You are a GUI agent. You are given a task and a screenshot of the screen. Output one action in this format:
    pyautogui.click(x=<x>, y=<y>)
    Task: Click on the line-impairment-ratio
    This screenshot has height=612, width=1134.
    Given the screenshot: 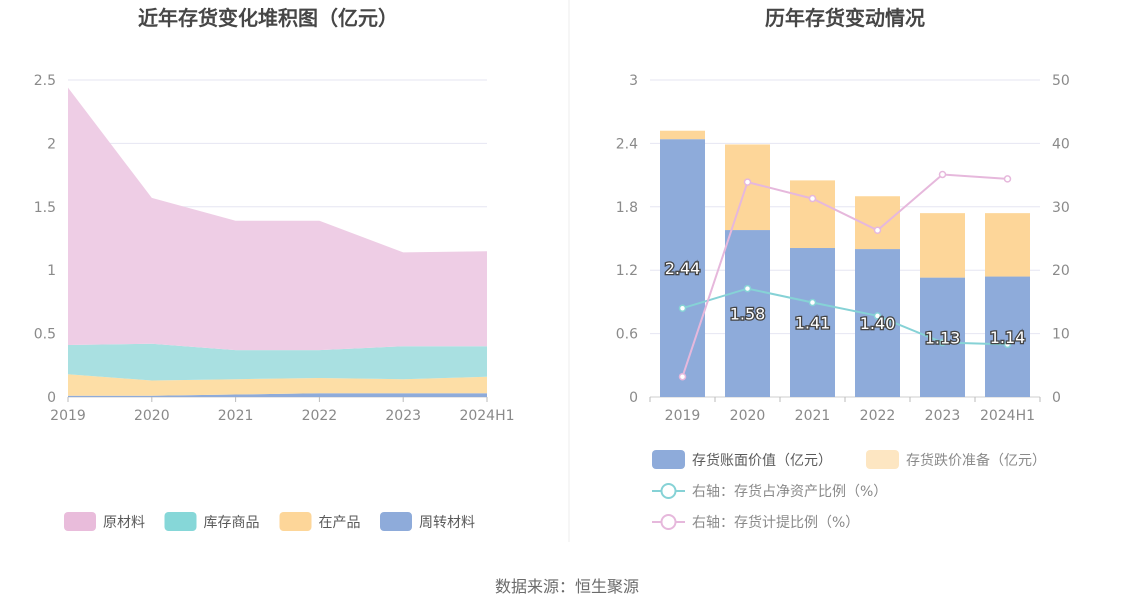 What is the action you would take?
    pyautogui.click(x=844, y=275)
    